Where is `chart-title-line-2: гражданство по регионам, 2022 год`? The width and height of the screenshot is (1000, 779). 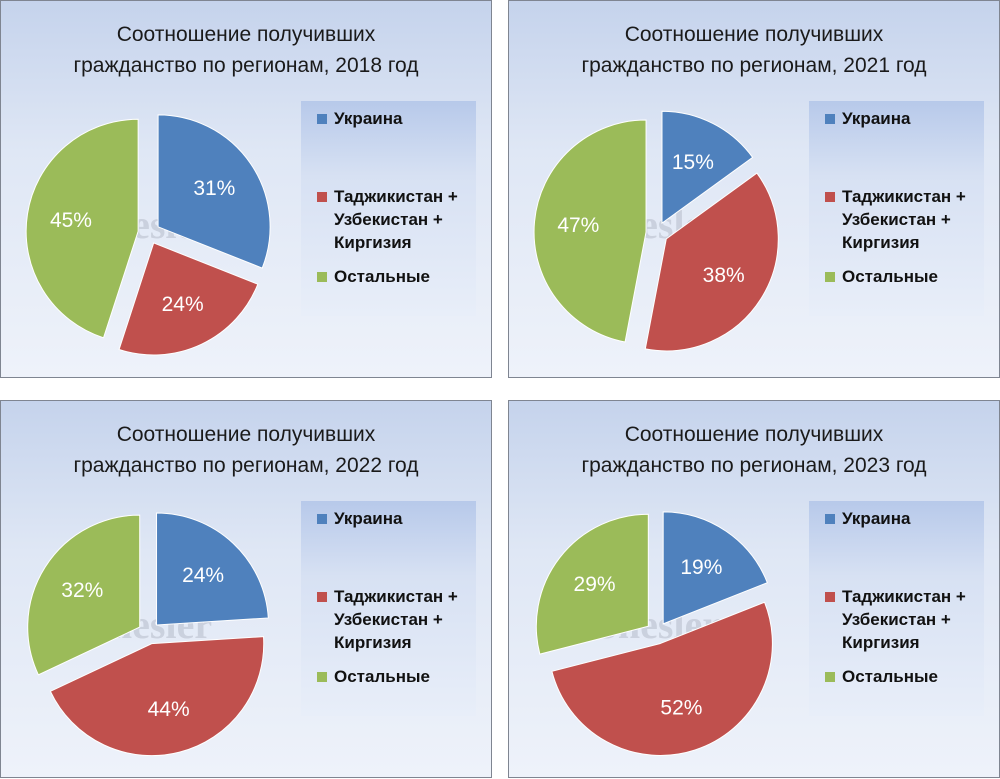 chart-title-line-2: гражданство по регионам, 2022 год is located at coordinates (246, 465).